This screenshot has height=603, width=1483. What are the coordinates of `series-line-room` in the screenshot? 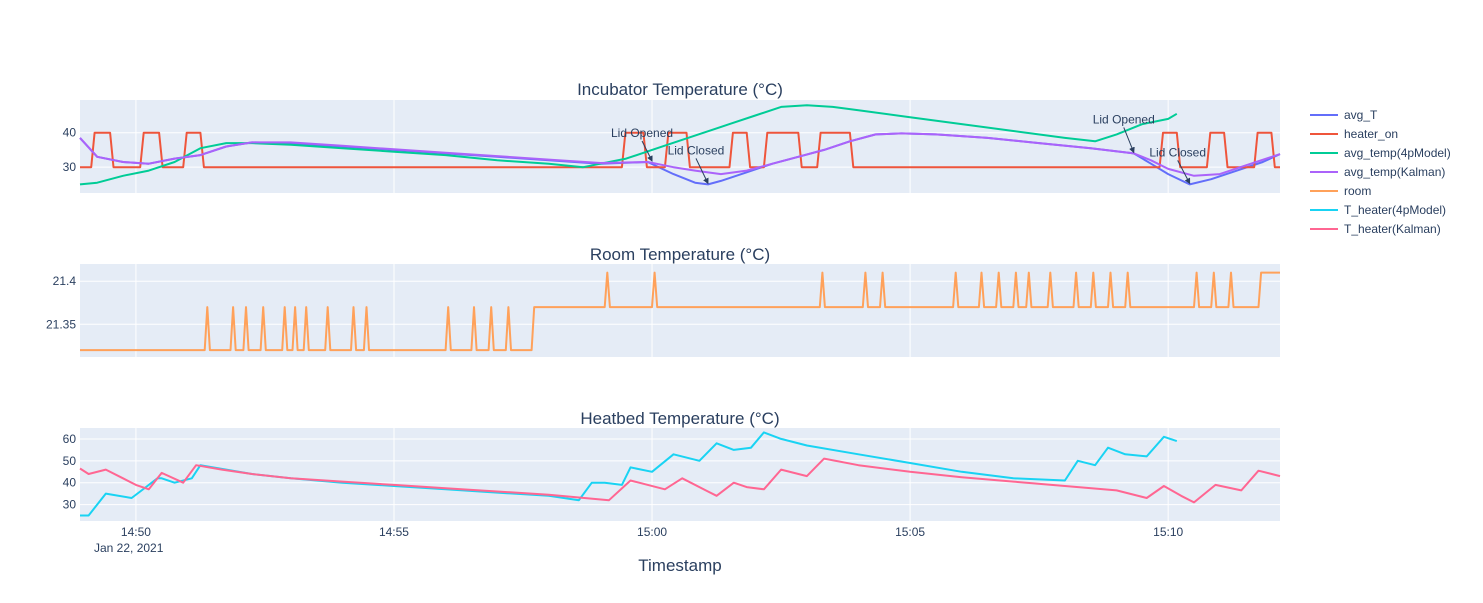 It's located at (680, 311).